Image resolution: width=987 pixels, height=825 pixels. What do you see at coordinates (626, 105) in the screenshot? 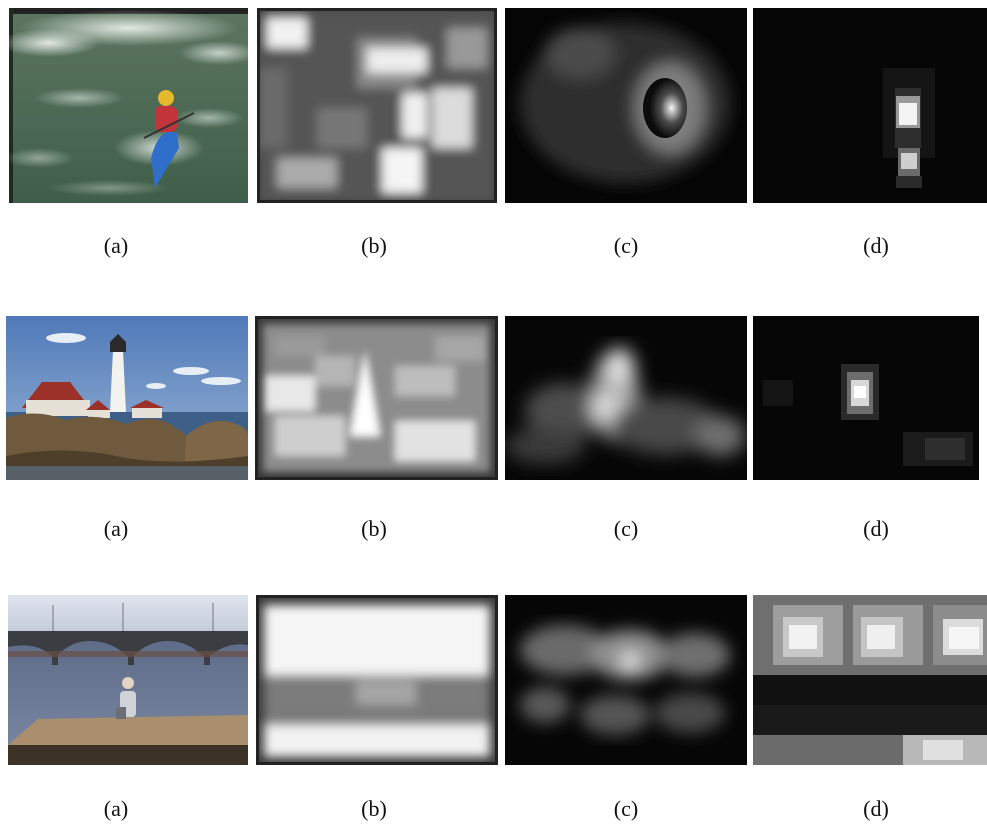
I see `kayak-map-c` at bounding box center [626, 105].